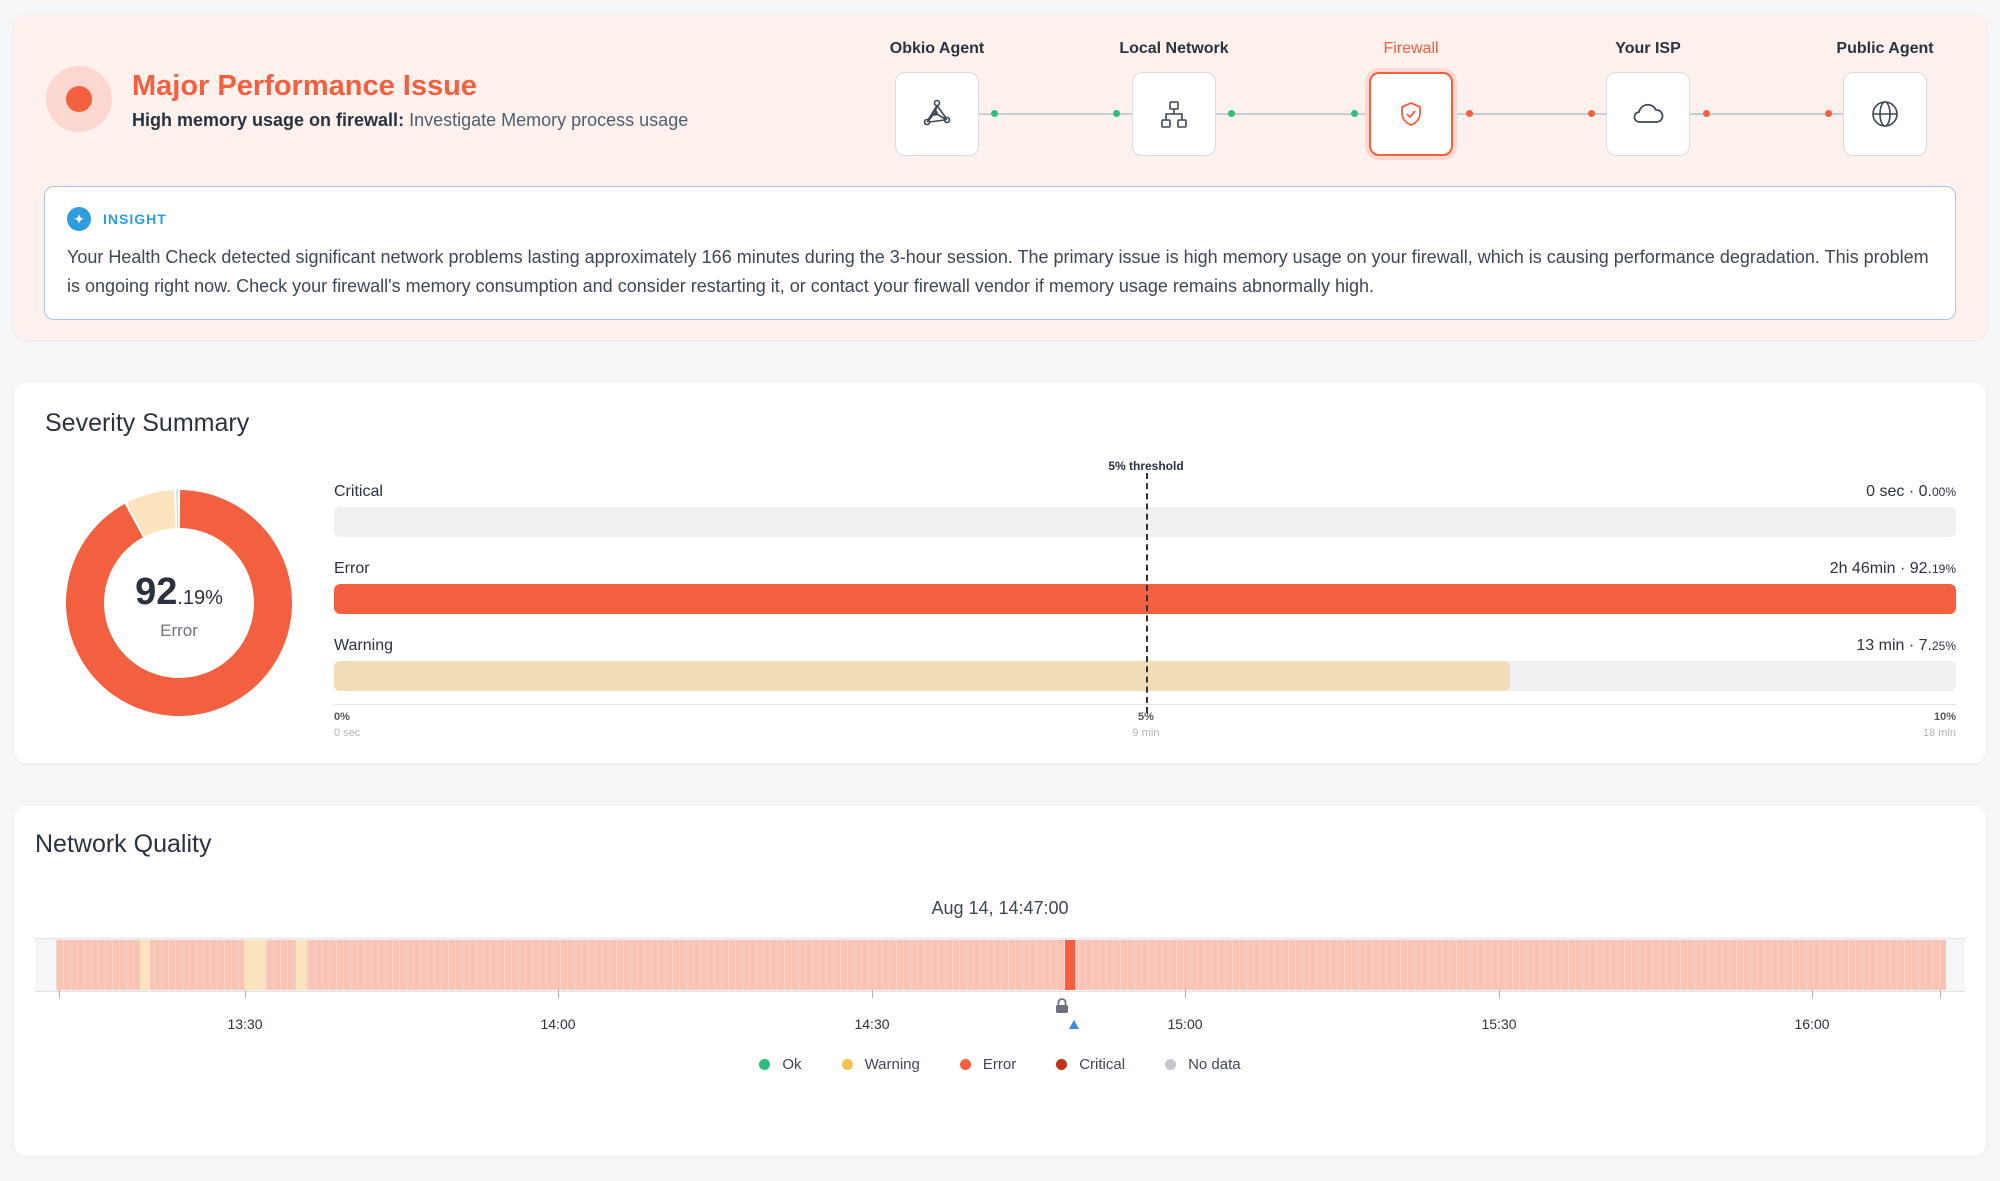 Image resolution: width=2000 pixels, height=1181 pixels. I want to click on legend-label-critical: Critical, so click(1102, 1064).